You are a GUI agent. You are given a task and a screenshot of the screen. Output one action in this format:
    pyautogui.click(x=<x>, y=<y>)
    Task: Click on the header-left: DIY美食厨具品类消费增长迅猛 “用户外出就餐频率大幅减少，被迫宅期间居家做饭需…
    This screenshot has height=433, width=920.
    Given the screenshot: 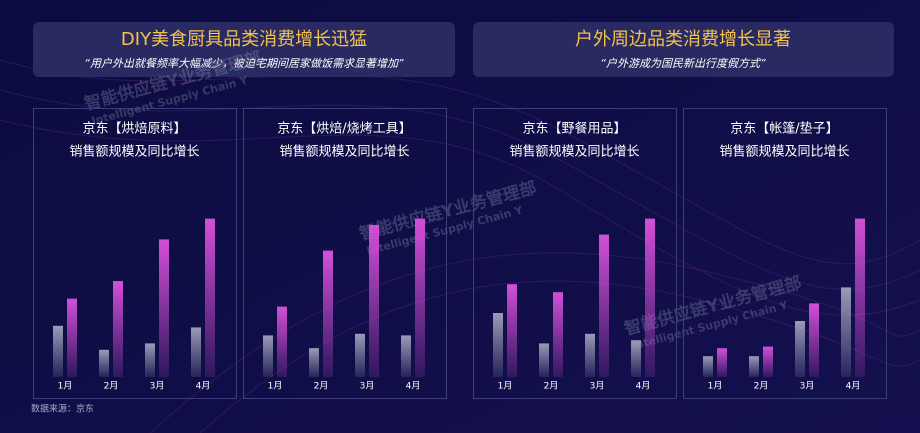 What is the action you would take?
    pyautogui.click(x=244, y=49)
    